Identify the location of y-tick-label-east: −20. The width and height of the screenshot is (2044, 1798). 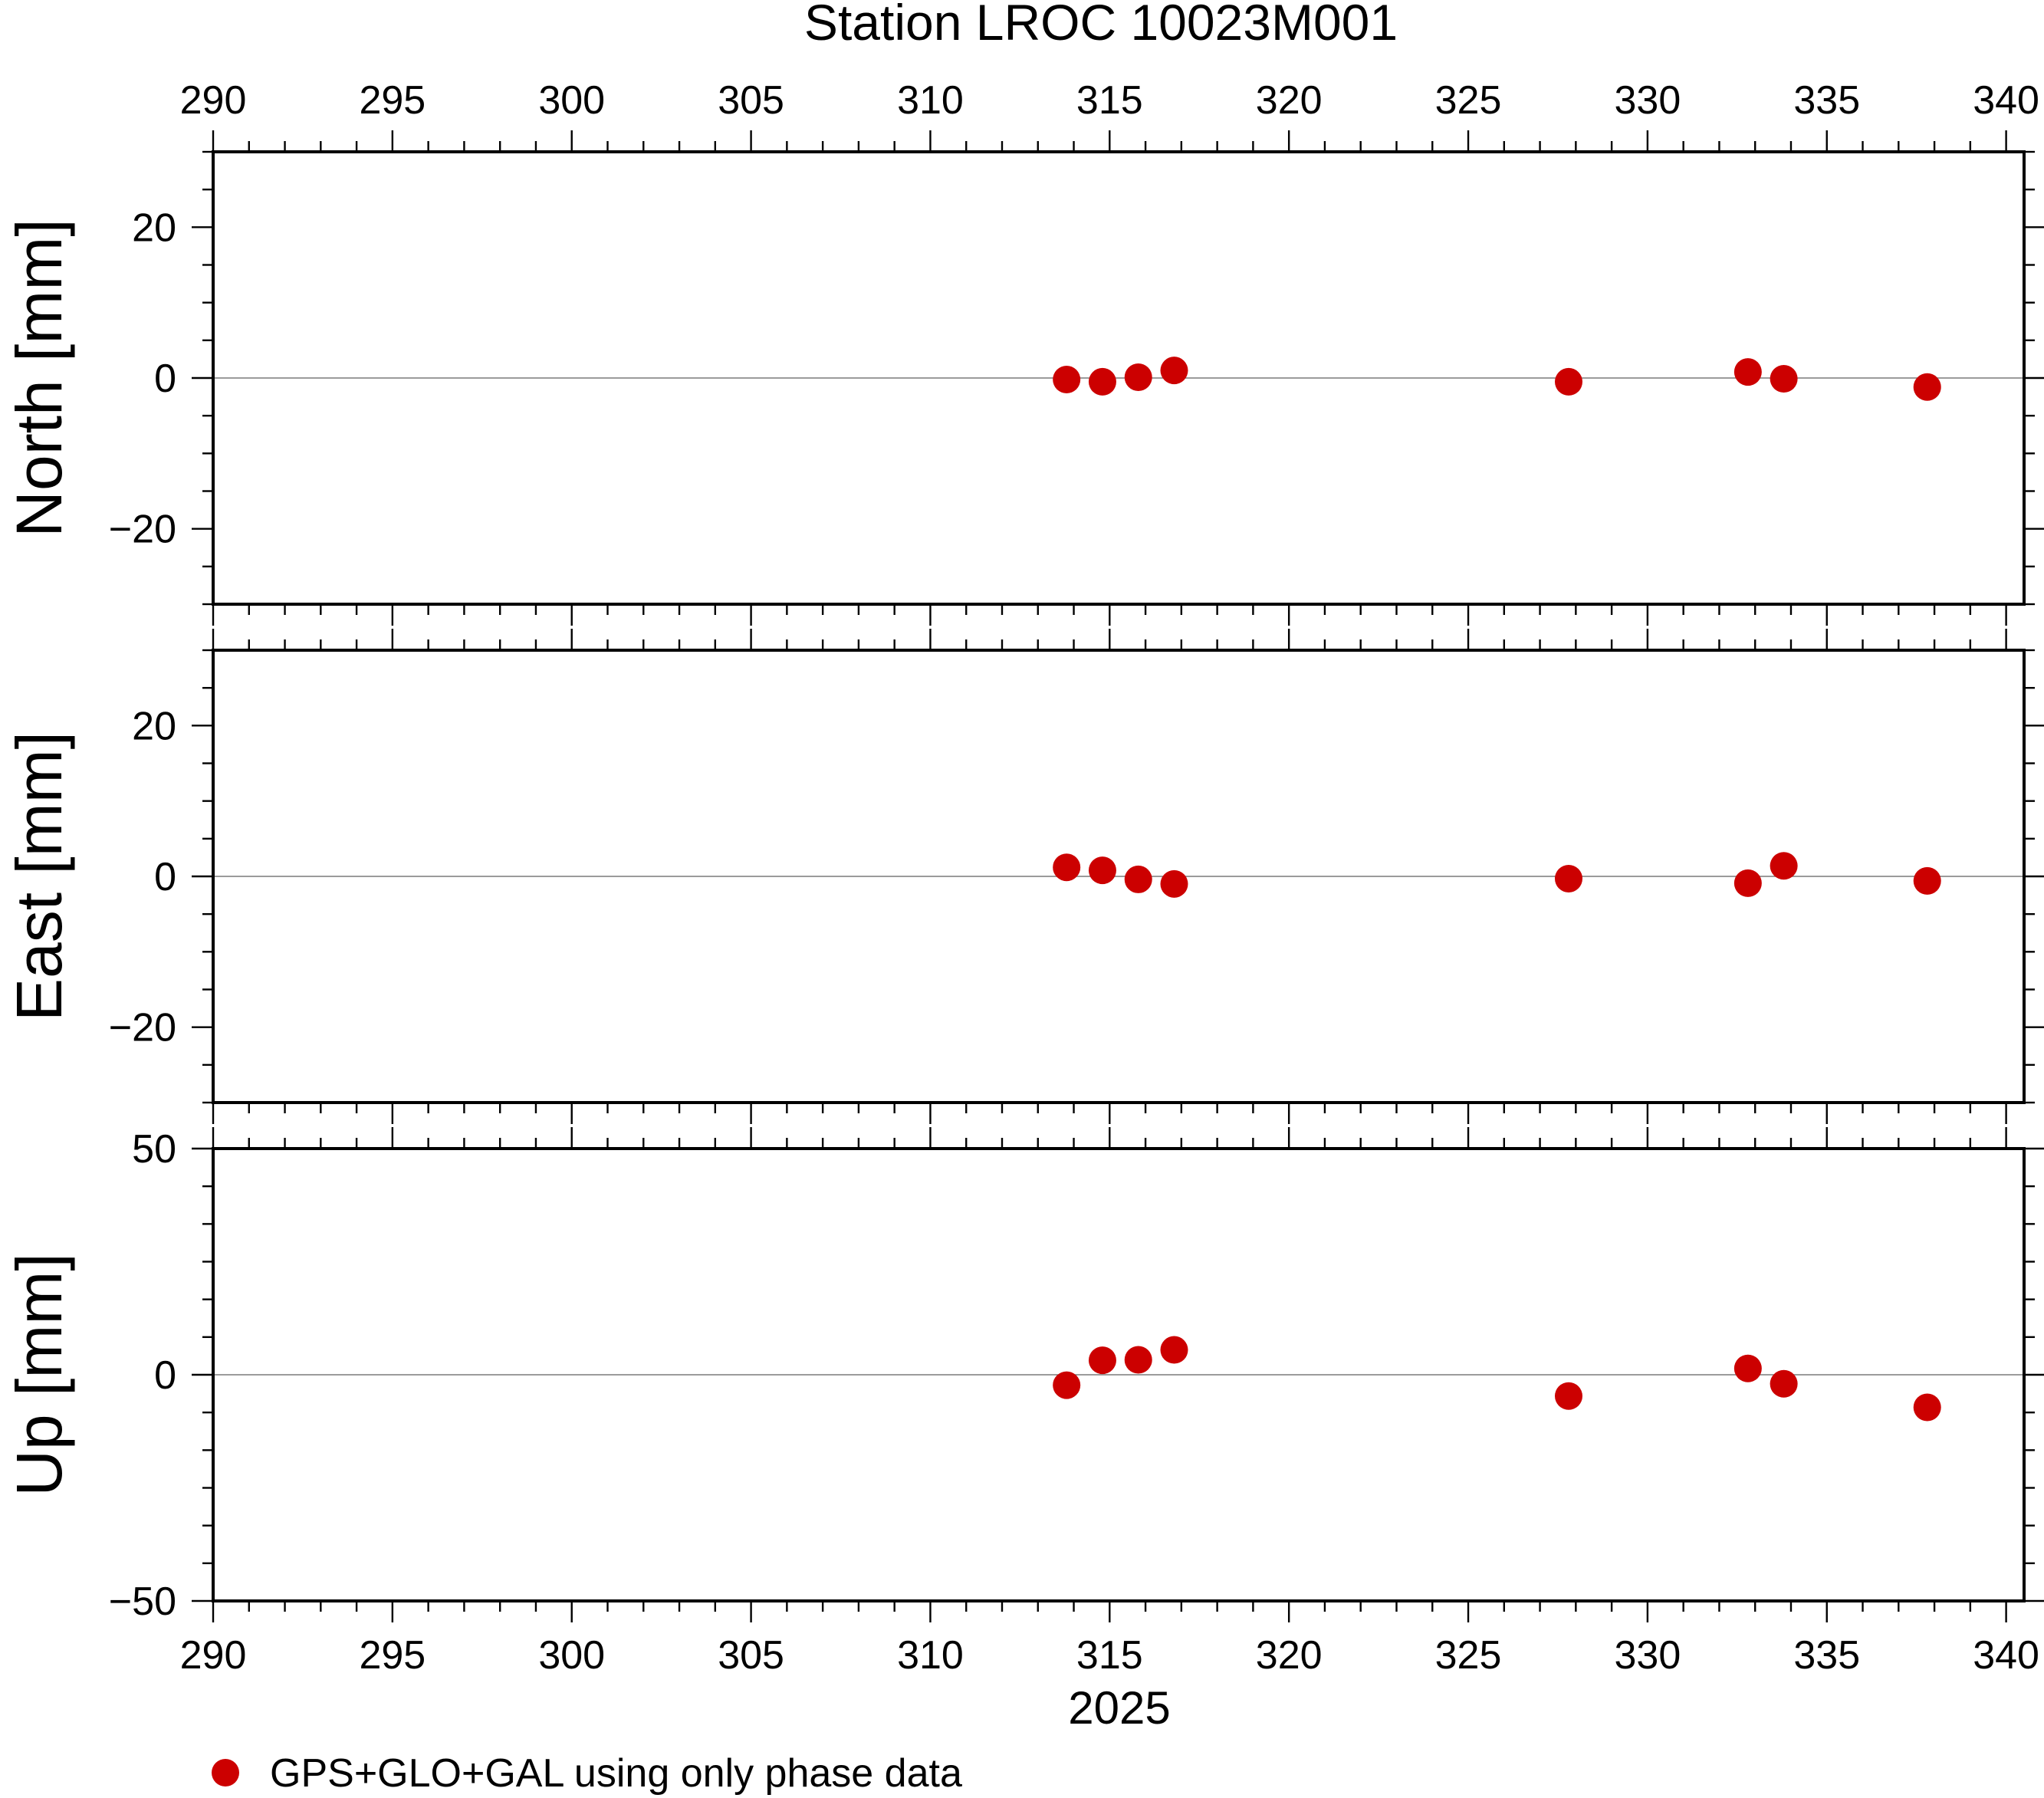
(142, 1028).